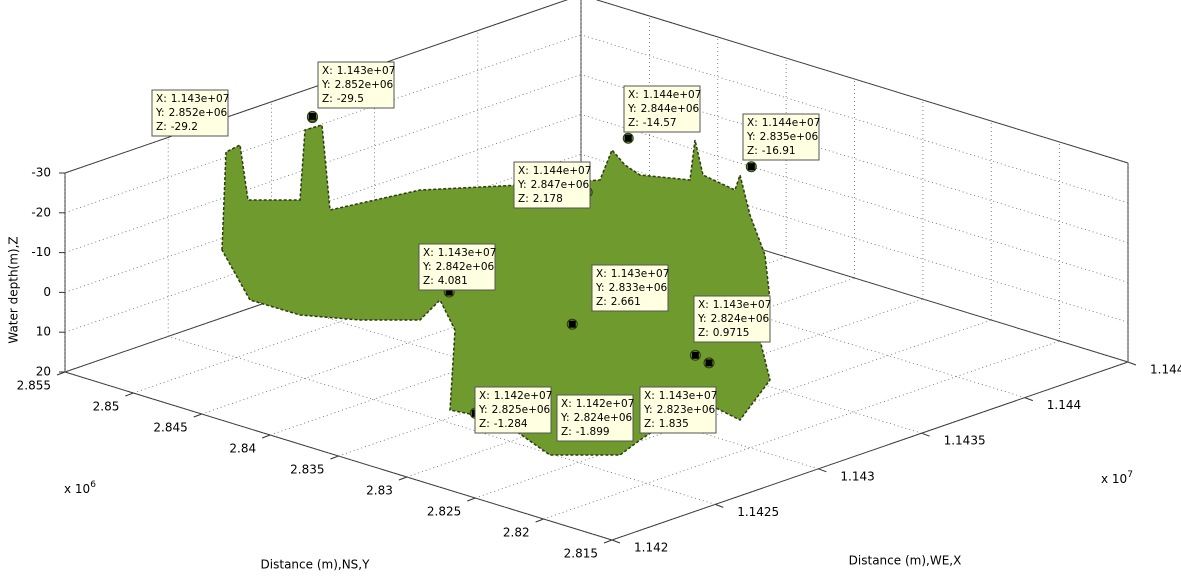  Describe the element at coordinates (41, 212) in the screenshot. I see `z-tick-label: -20` at that location.